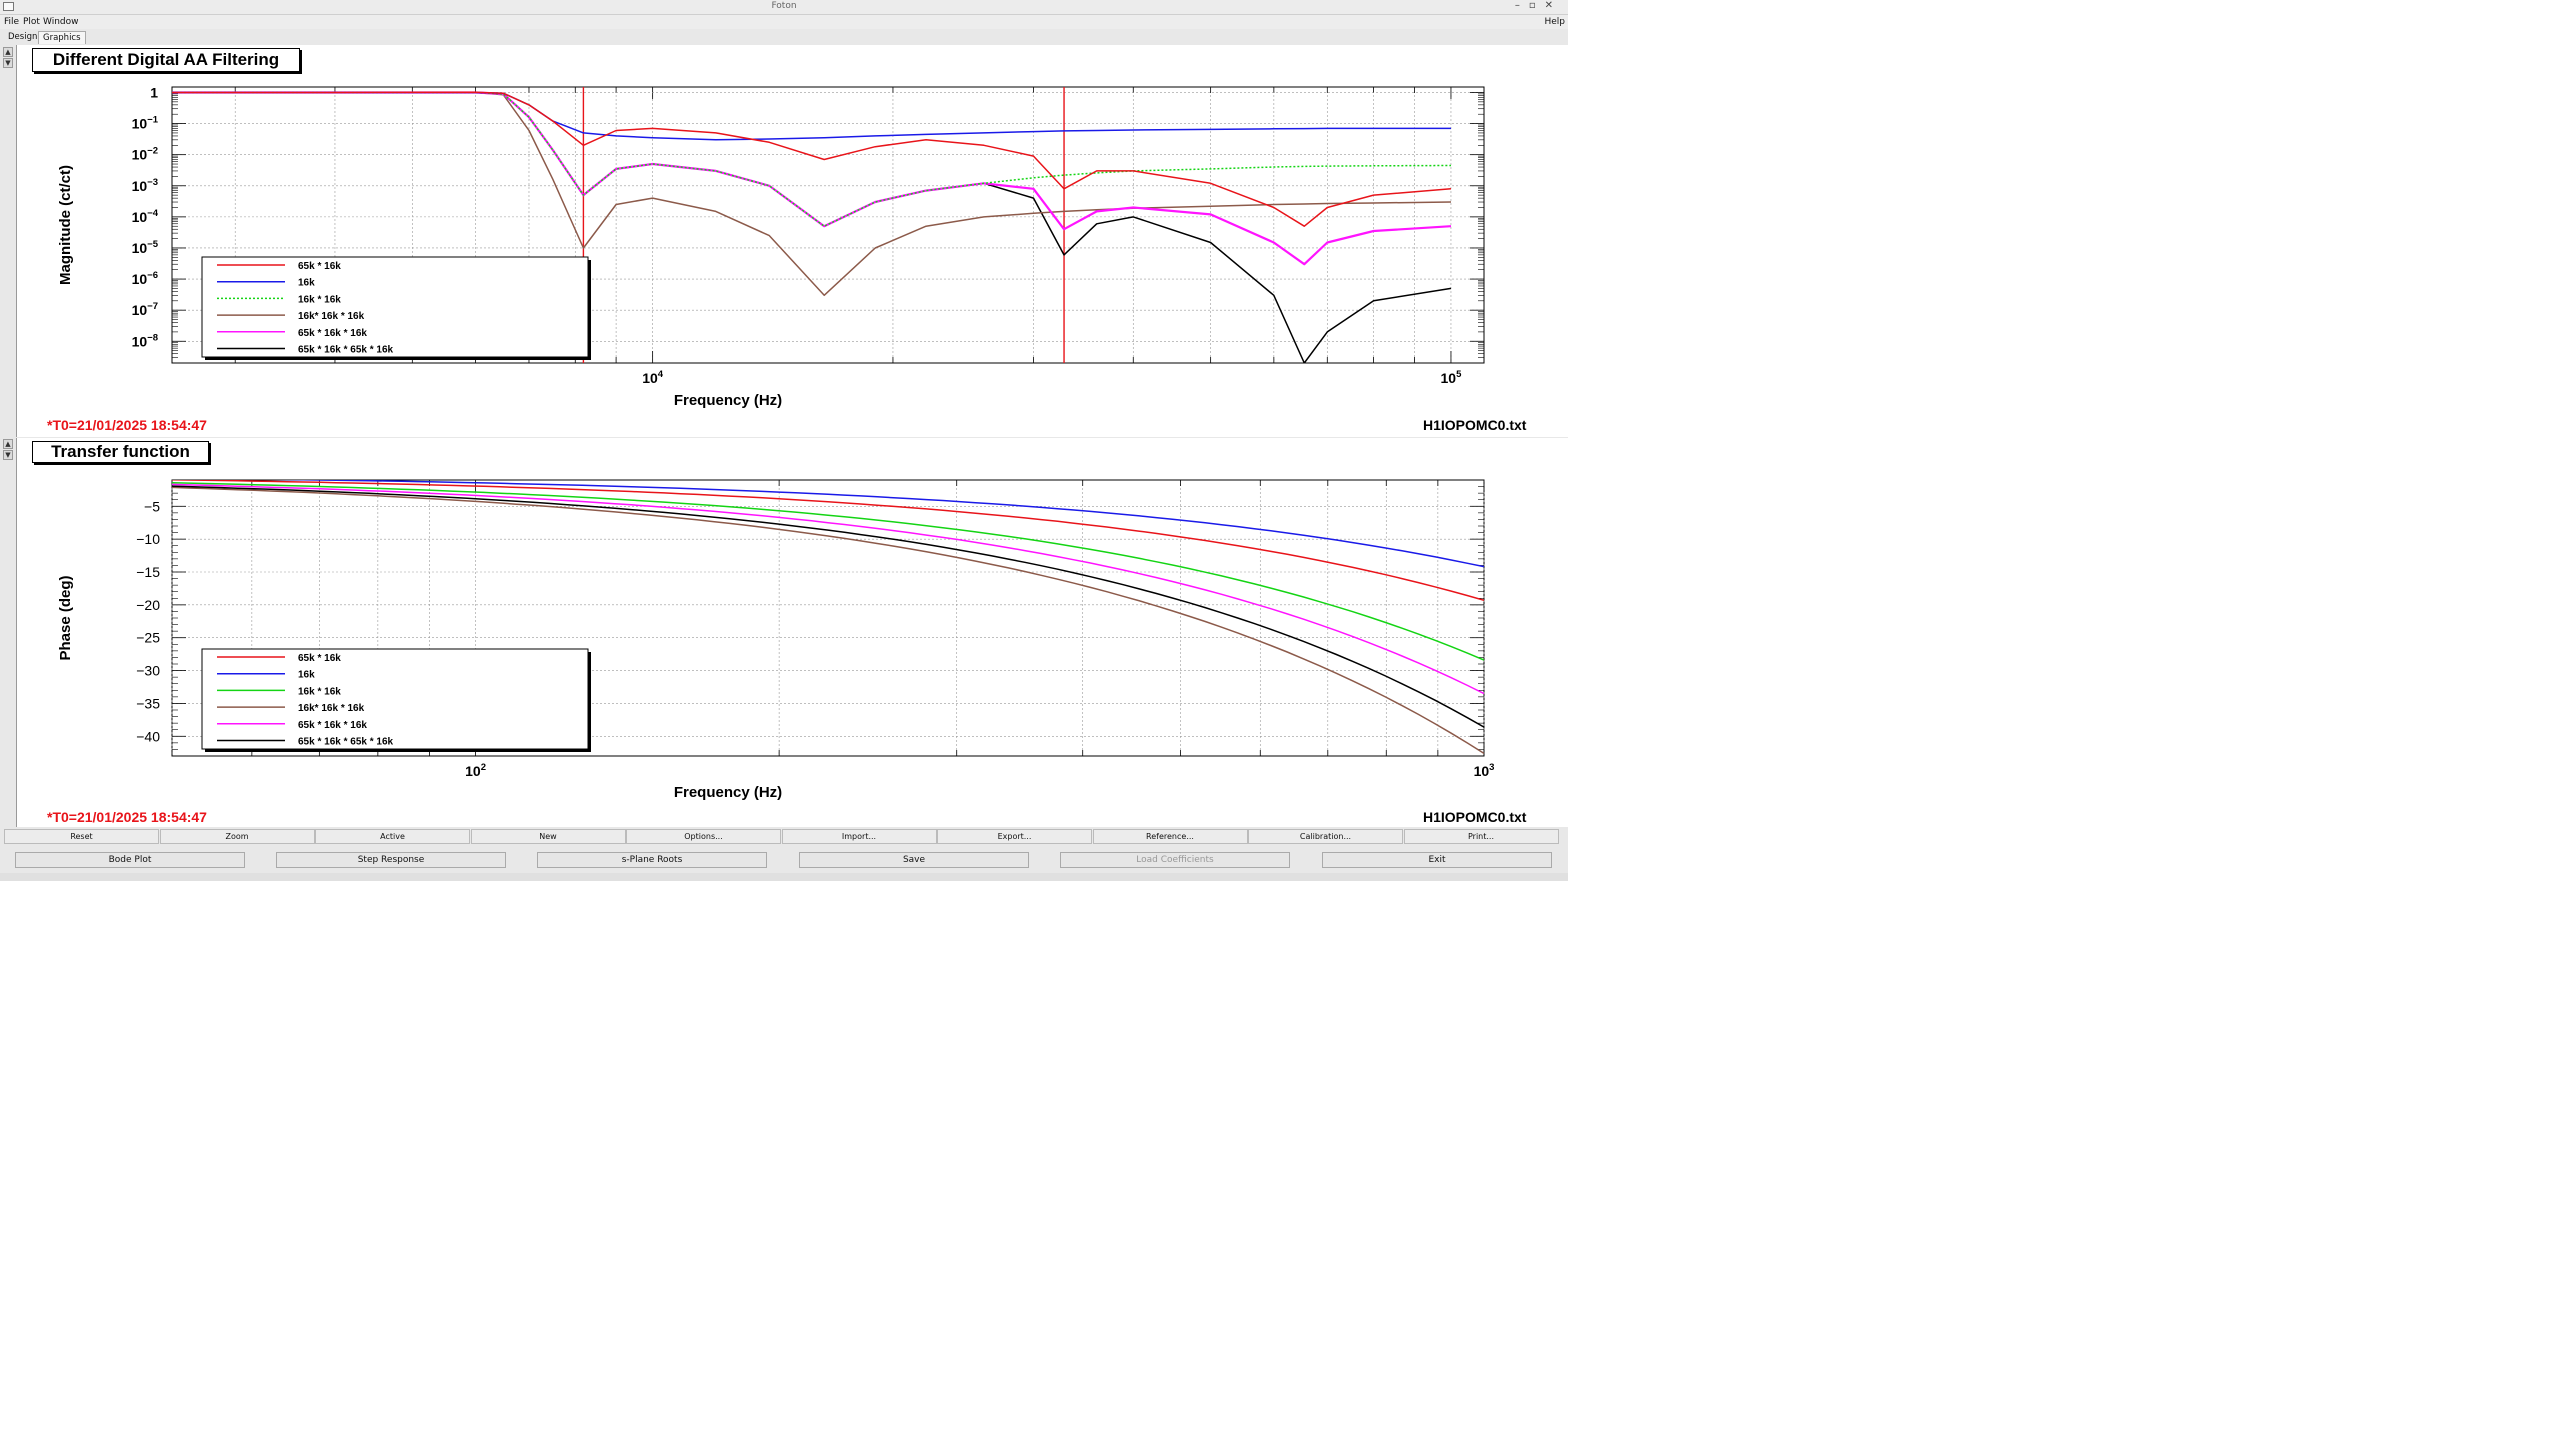 The image size is (2560, 1440). I want to click on y-tick-label: 10⁻², so click(145, 154).